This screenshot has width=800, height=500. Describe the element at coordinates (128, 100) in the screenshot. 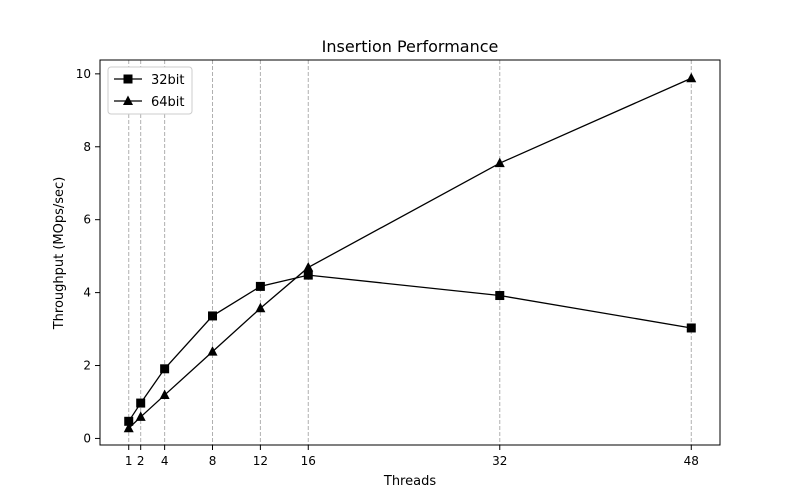

I see `legend-marker-64bit` at that location.